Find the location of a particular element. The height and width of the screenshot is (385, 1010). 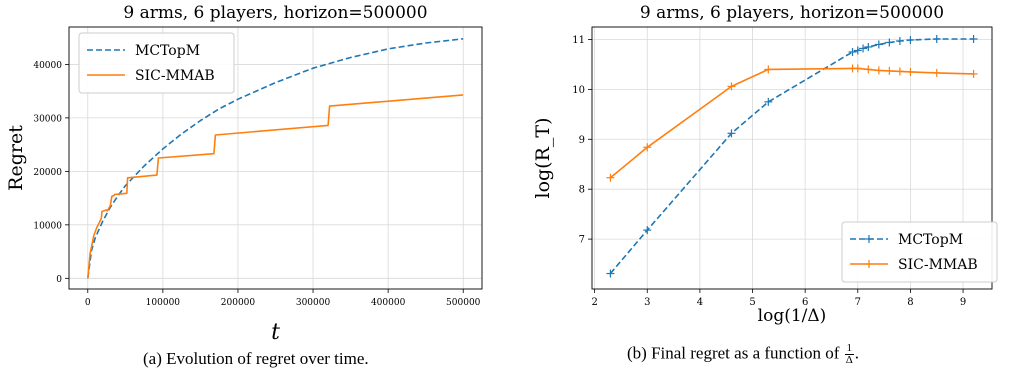

x-tick-label: 6 is located at coordinates (805, 302).